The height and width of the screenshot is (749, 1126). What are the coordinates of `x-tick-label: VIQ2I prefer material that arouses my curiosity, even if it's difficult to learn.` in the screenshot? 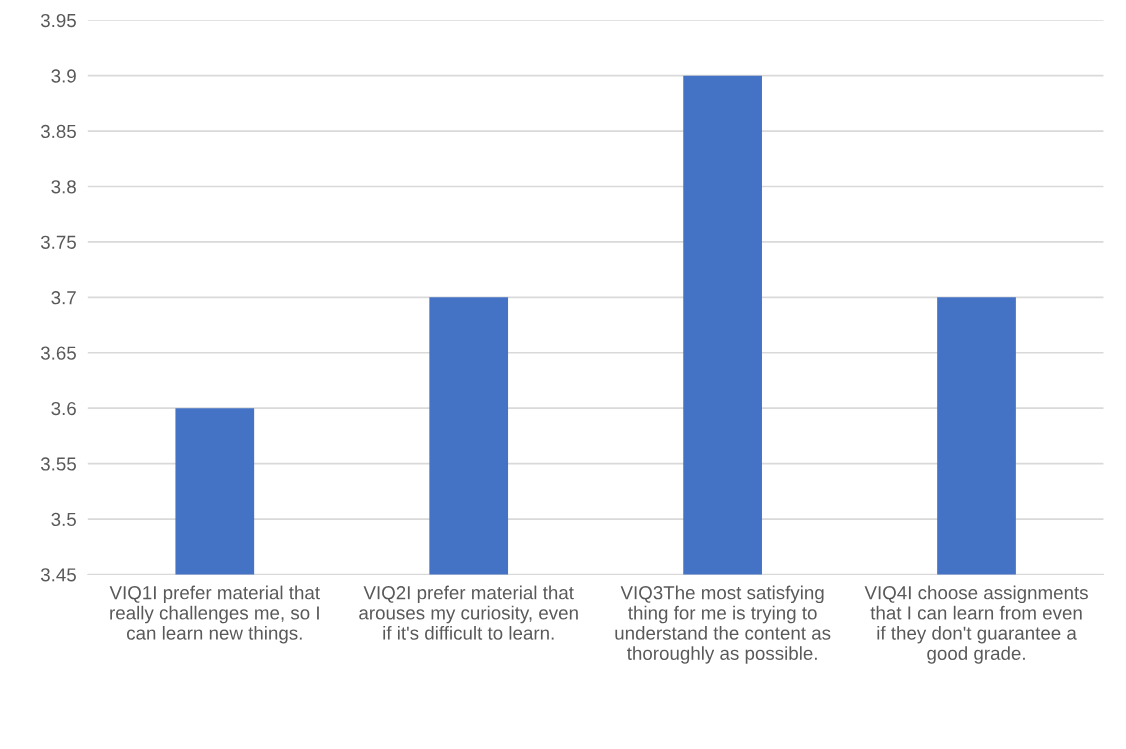 It's located at (468, 612).